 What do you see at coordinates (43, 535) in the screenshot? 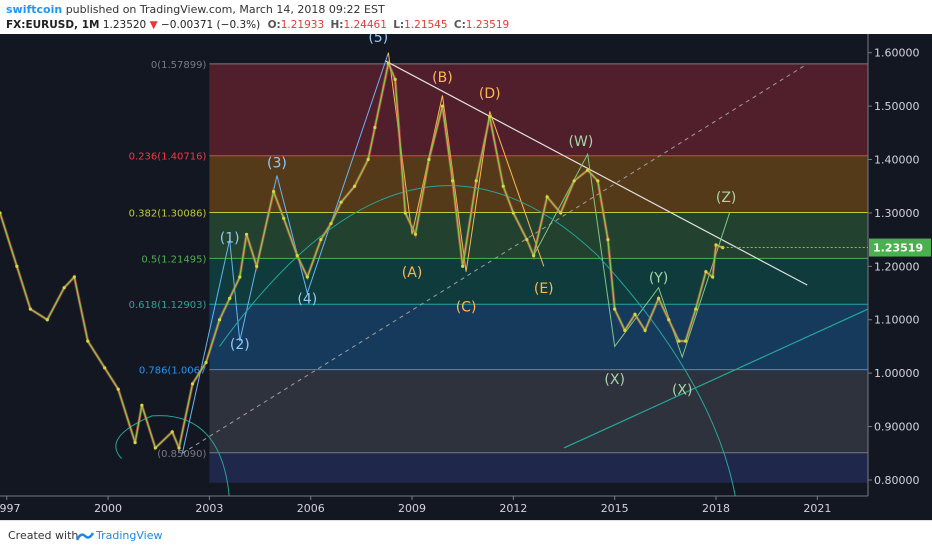
I see `created-with-text: Created with` at bounding box center [43, 535].